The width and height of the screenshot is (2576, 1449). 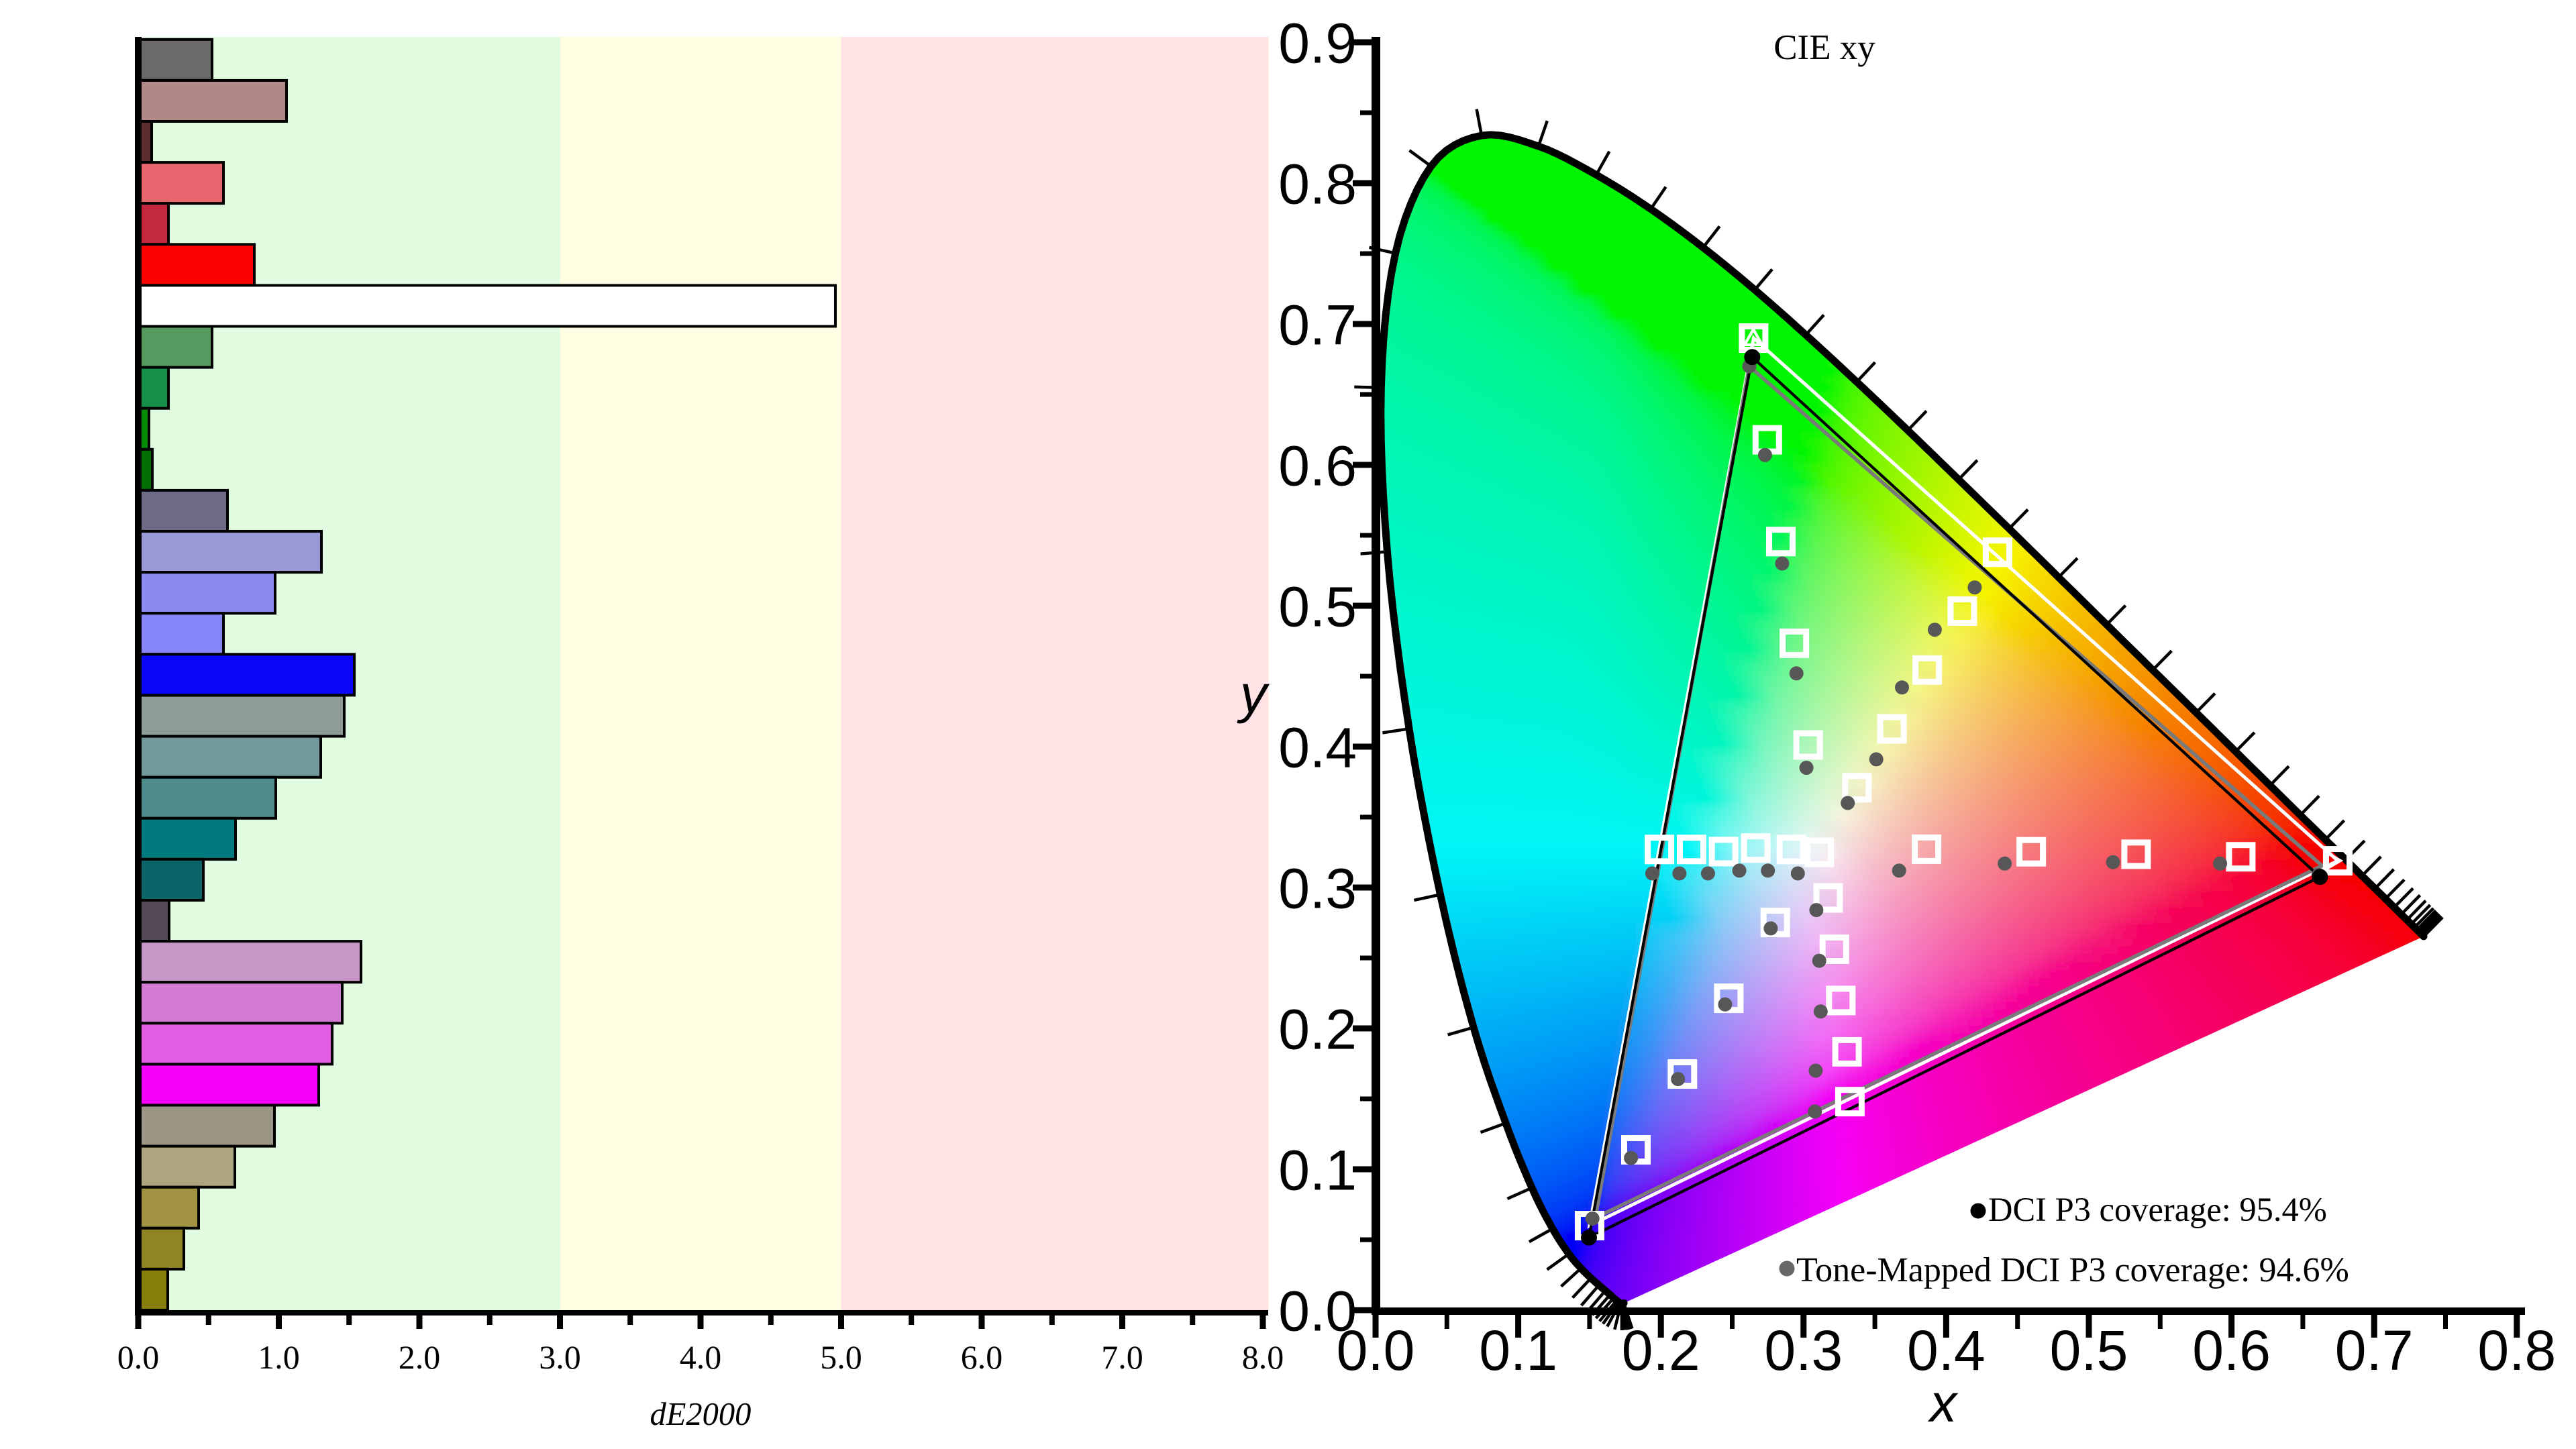 I want to click on svg-text: x, so click(x=1943, y=1403).